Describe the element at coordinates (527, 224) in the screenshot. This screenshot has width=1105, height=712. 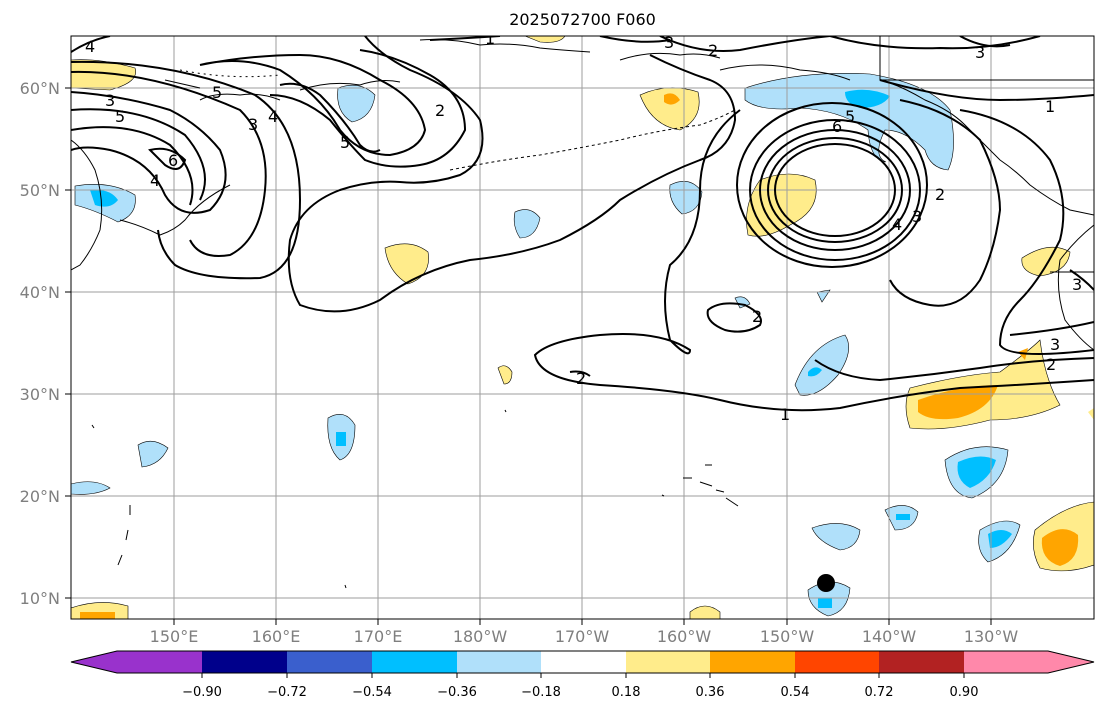
I see `patch-lightblue-small` at that location.